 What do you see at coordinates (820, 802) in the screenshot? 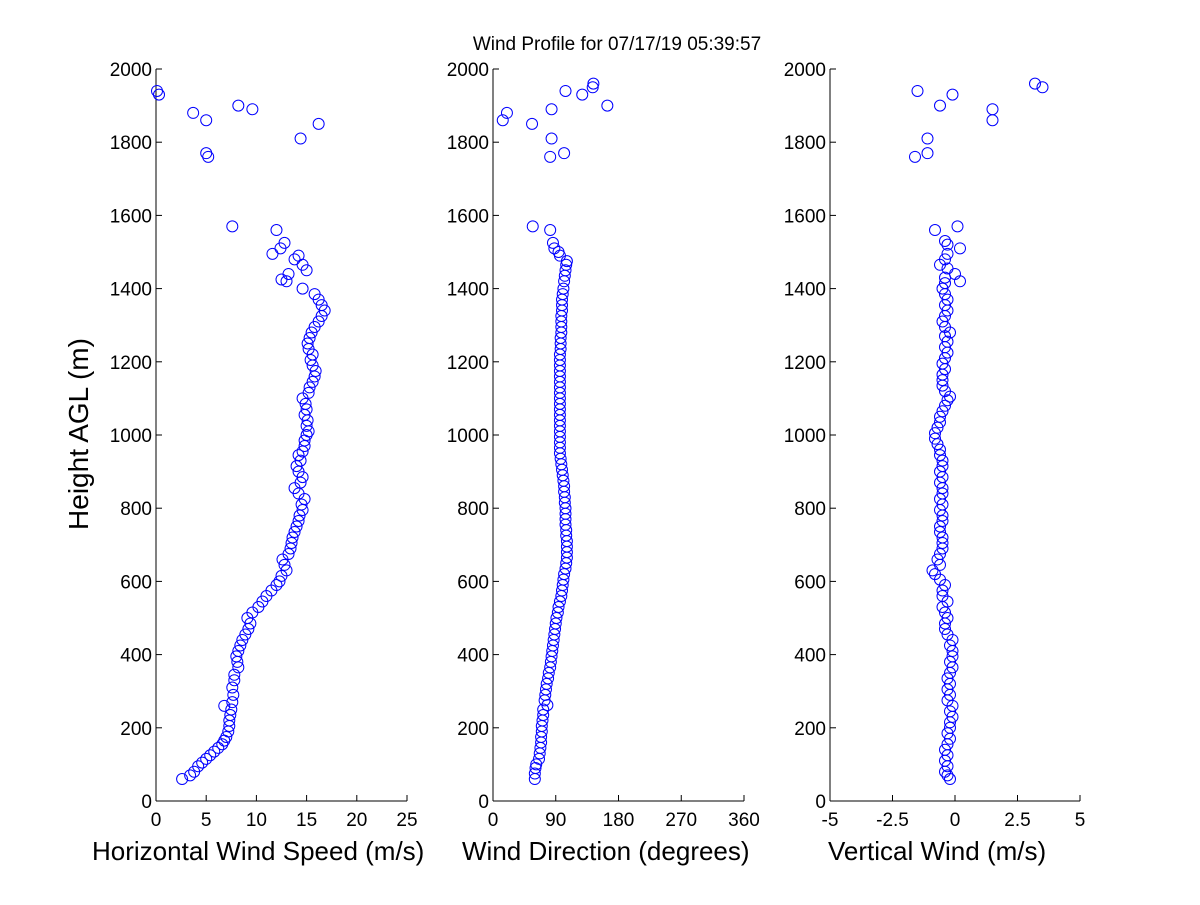
I see `vertical-y-tick-label: 0` at bounding box center [820, 802].